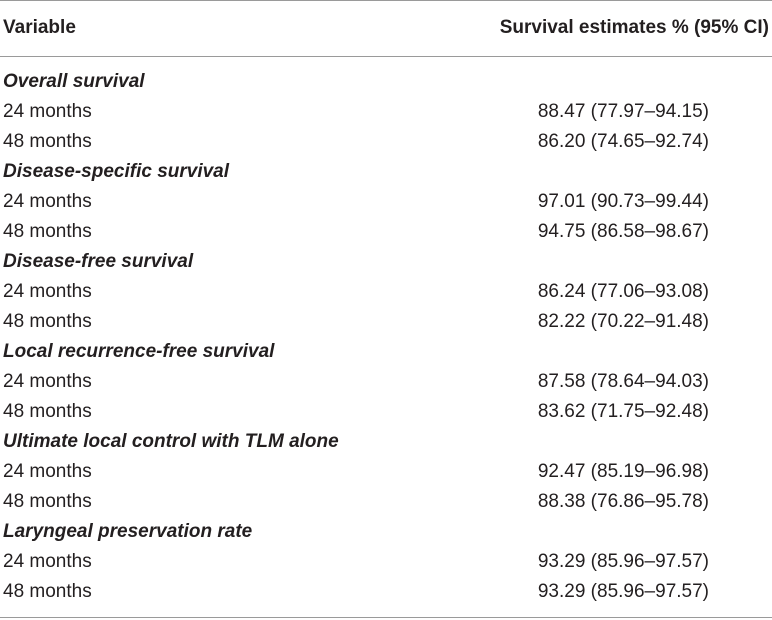 Image resolution: width=772 pixels, height=620 pixels. I want to click on header-estimate: Survival estimates % (95% CI), so click(634, 27).